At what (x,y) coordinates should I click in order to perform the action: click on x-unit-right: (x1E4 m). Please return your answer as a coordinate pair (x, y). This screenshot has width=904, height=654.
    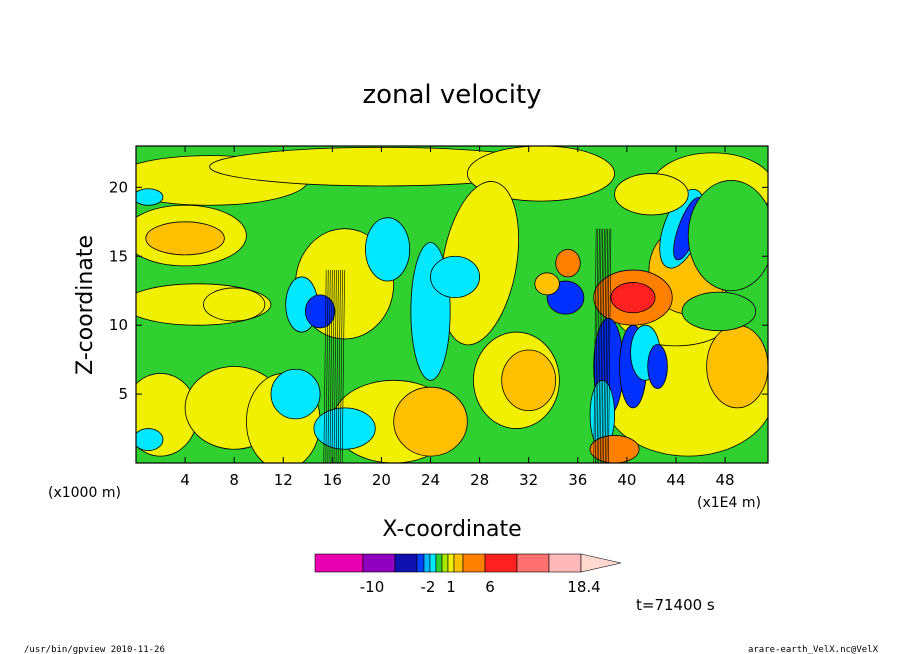
    Looking at the image, I should click on (729, 503).